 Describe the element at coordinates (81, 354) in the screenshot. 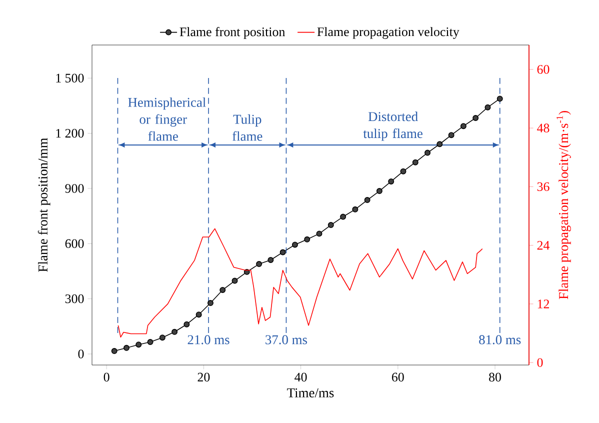

I see `y-tick-label: 0` at that location.